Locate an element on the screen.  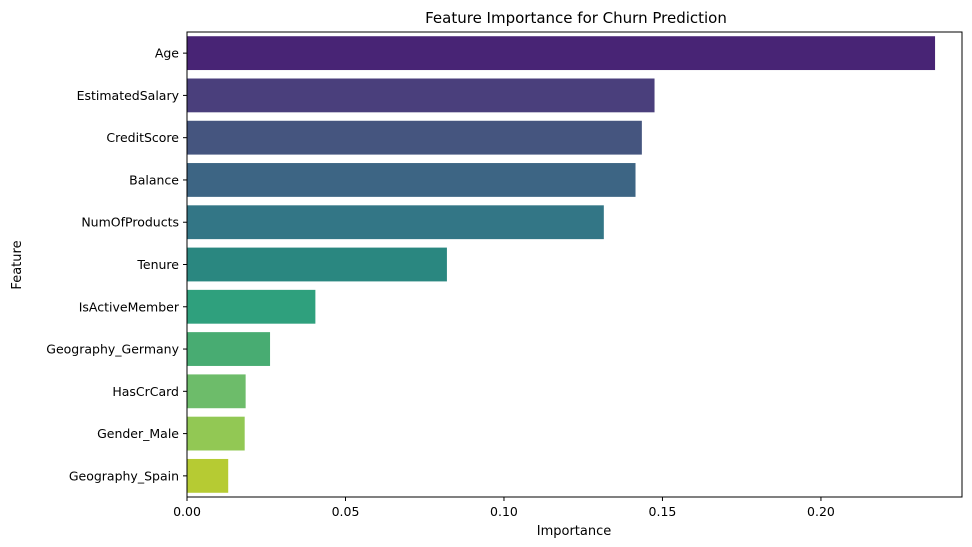
chart-title: Feature Importance for Churn Prediction is located at coordinates (576, 18).